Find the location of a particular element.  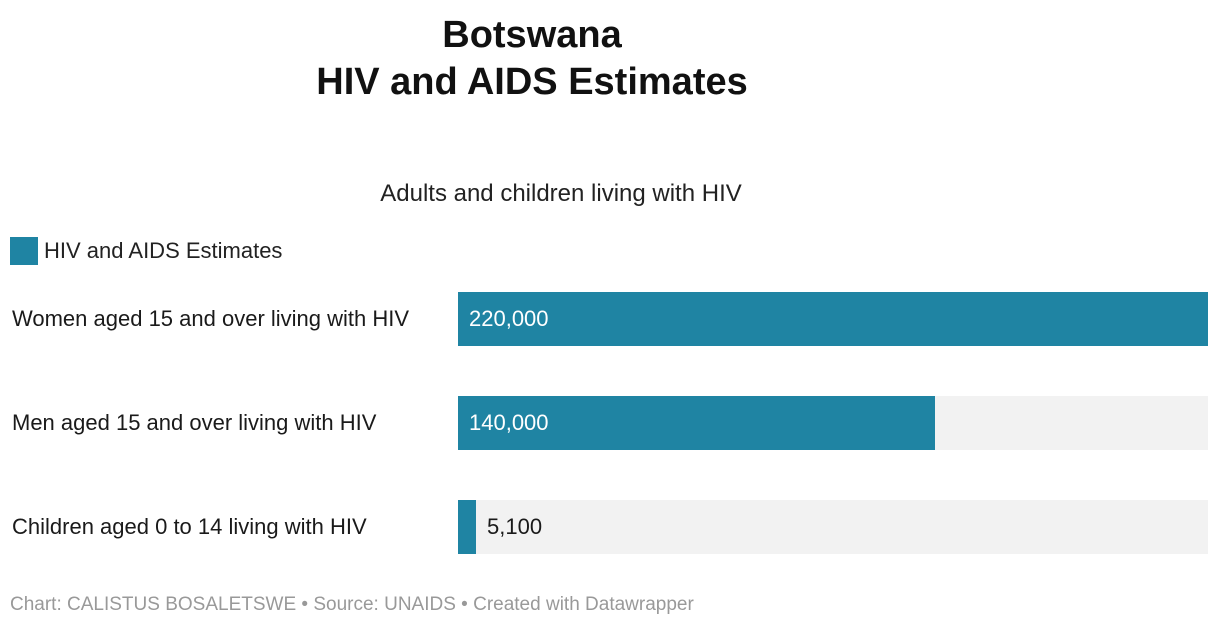

chart-title-line1: Botswana is located at coordinates (532, 35).